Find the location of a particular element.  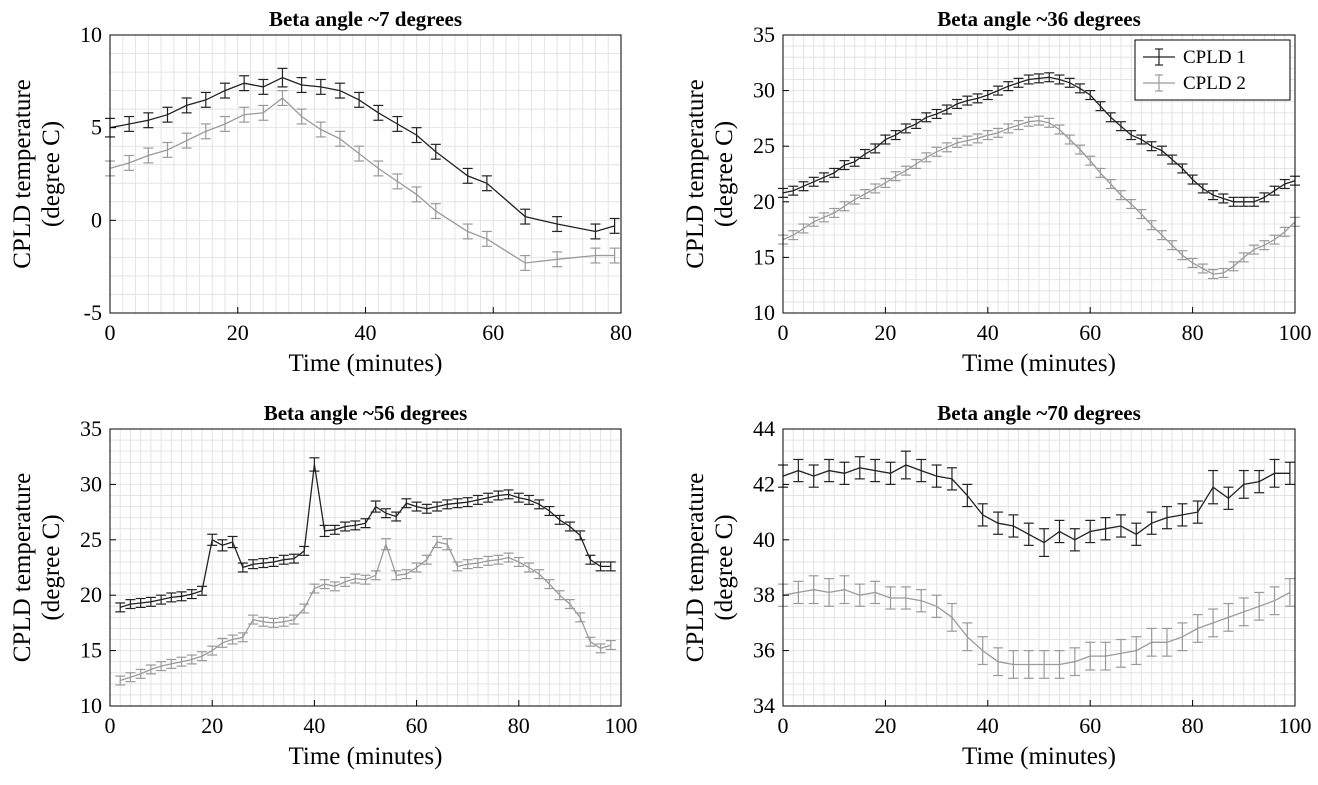

x-tick-label: 0 is located at coordinates (110, 725).